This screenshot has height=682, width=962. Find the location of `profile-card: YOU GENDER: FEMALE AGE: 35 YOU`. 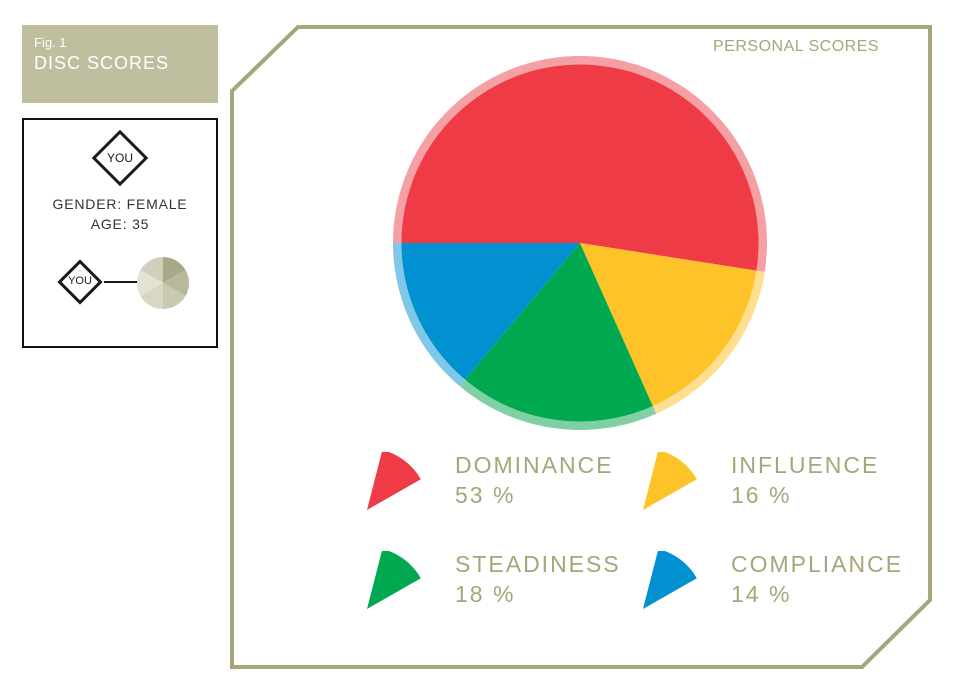

profile-card: YOU GENDER: FEMALE AGE: 35 YOU is located at coordinates (120, 233).